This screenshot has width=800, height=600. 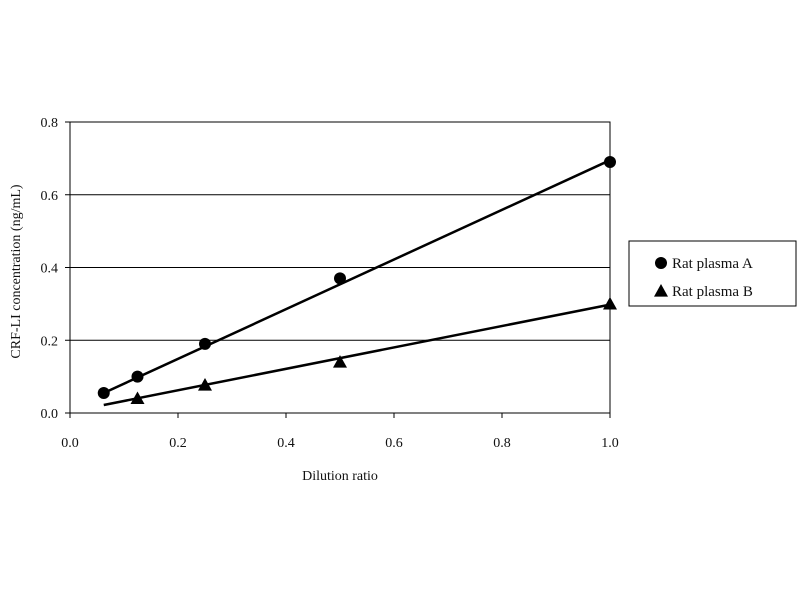 I want to click on y-tick-label: 0.2, so click(x=50, y=341).